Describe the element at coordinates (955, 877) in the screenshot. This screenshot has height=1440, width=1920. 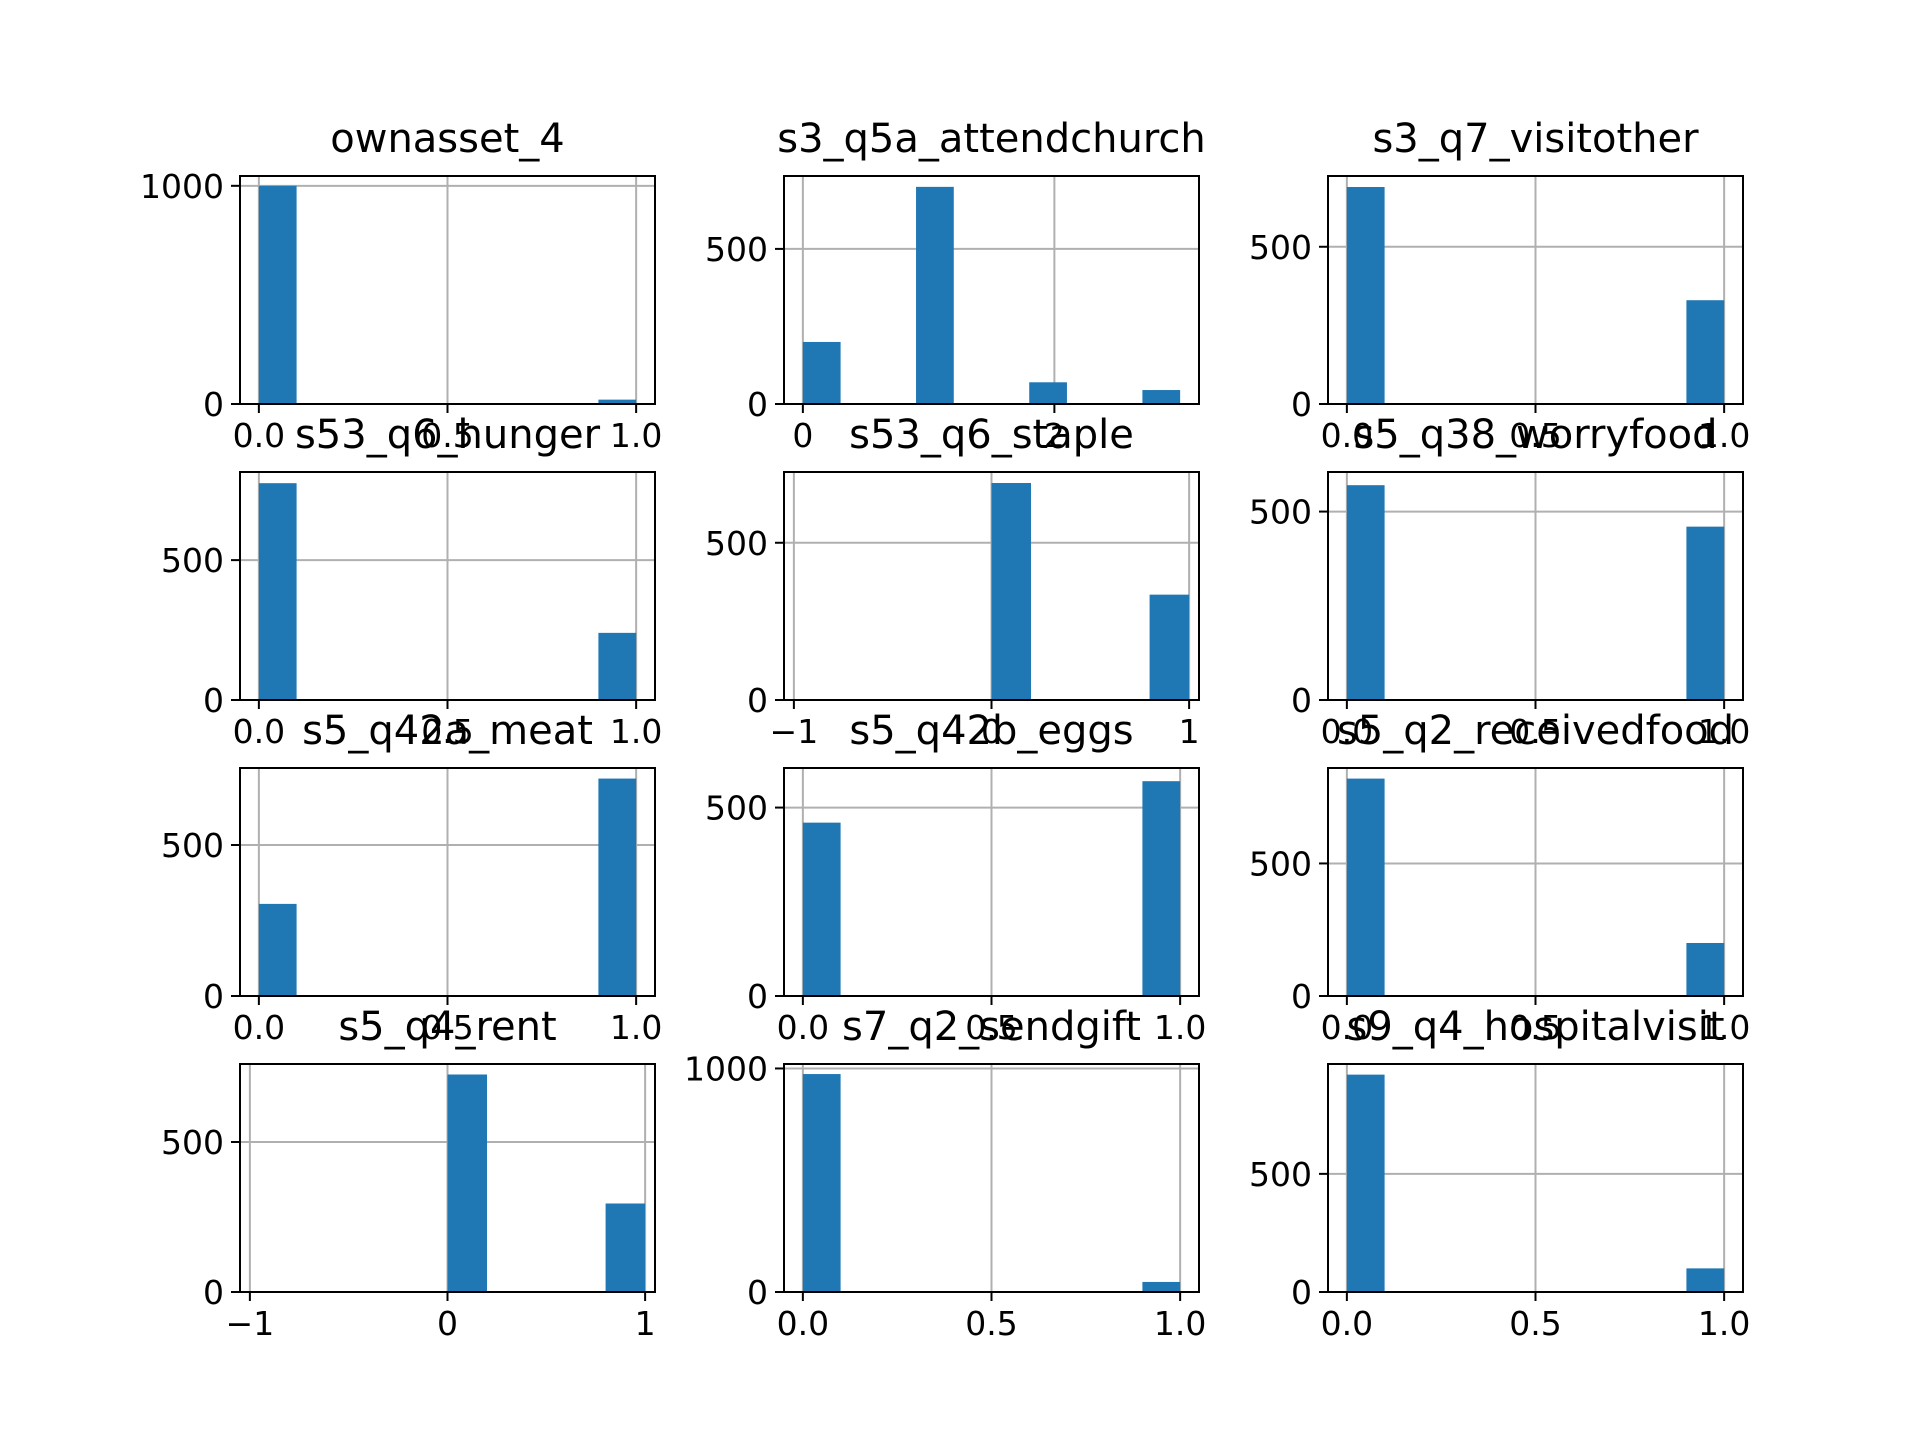
I see `subplot-8: 0.0 0.5 1.0 0 500 s5_q42b_eggs` at that location.